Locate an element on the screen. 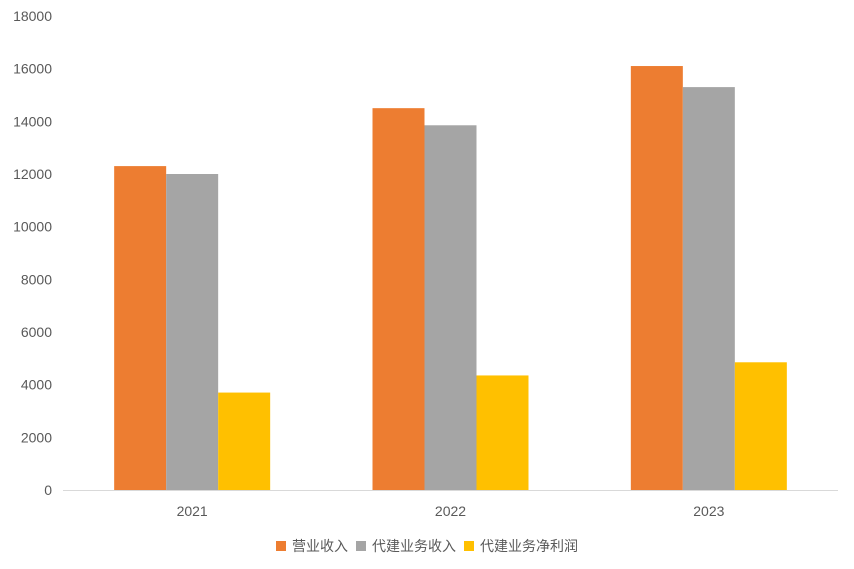  y-tick-label: 6000 is located at coordinates (36, 332).